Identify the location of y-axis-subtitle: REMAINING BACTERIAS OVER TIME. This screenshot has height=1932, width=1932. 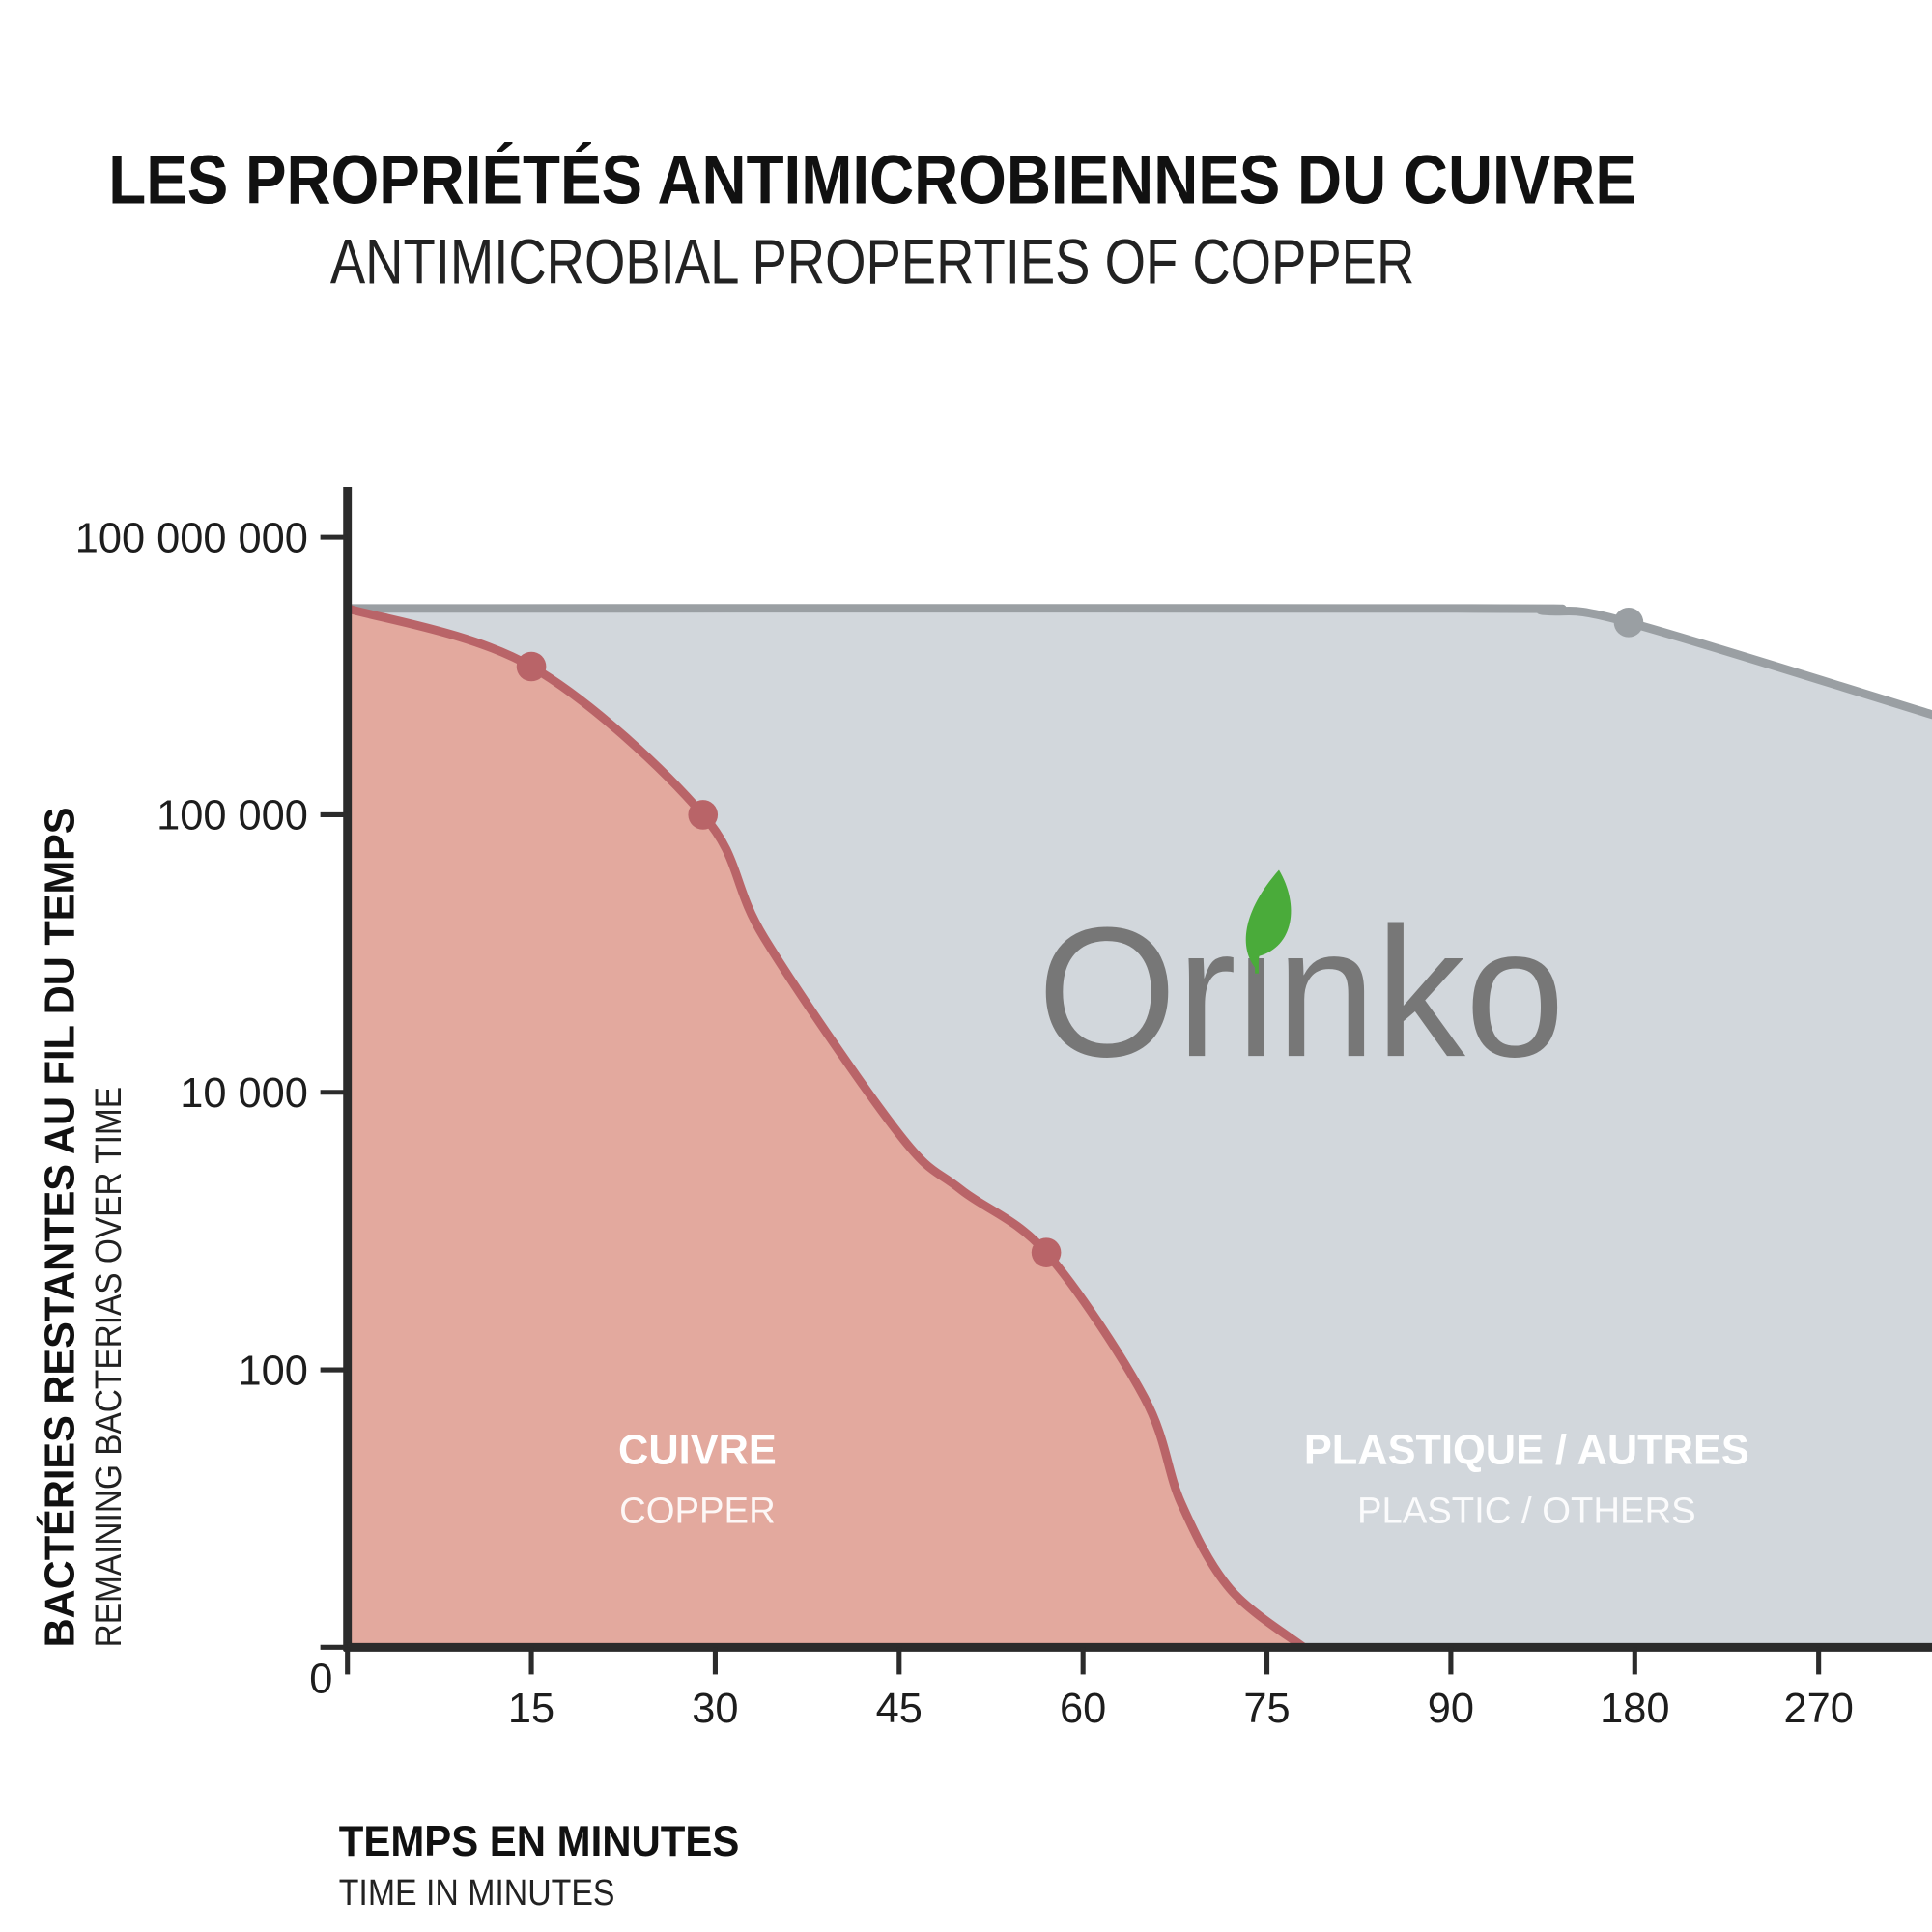
(108, 1367).